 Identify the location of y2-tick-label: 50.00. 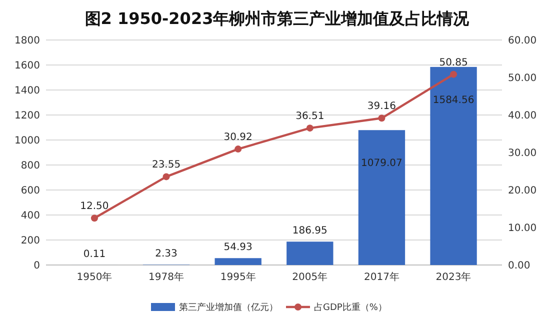
(522, 78).